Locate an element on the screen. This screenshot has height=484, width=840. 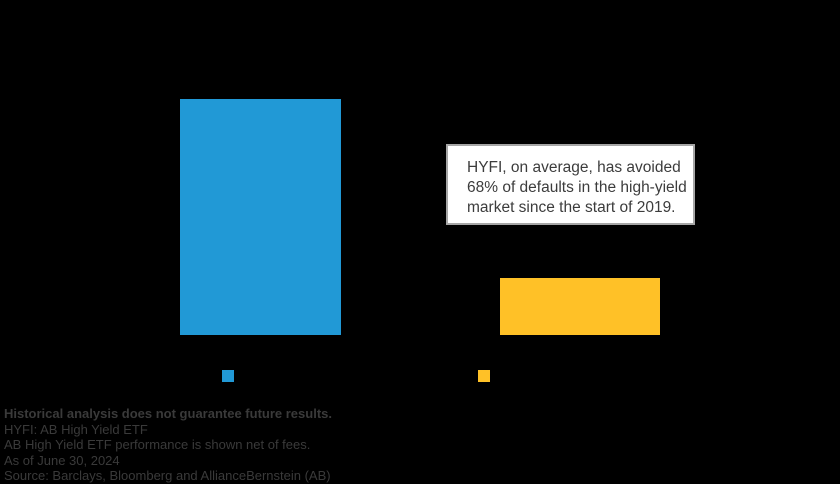
legend-swatch-blue is located at coordinates (228, 376).